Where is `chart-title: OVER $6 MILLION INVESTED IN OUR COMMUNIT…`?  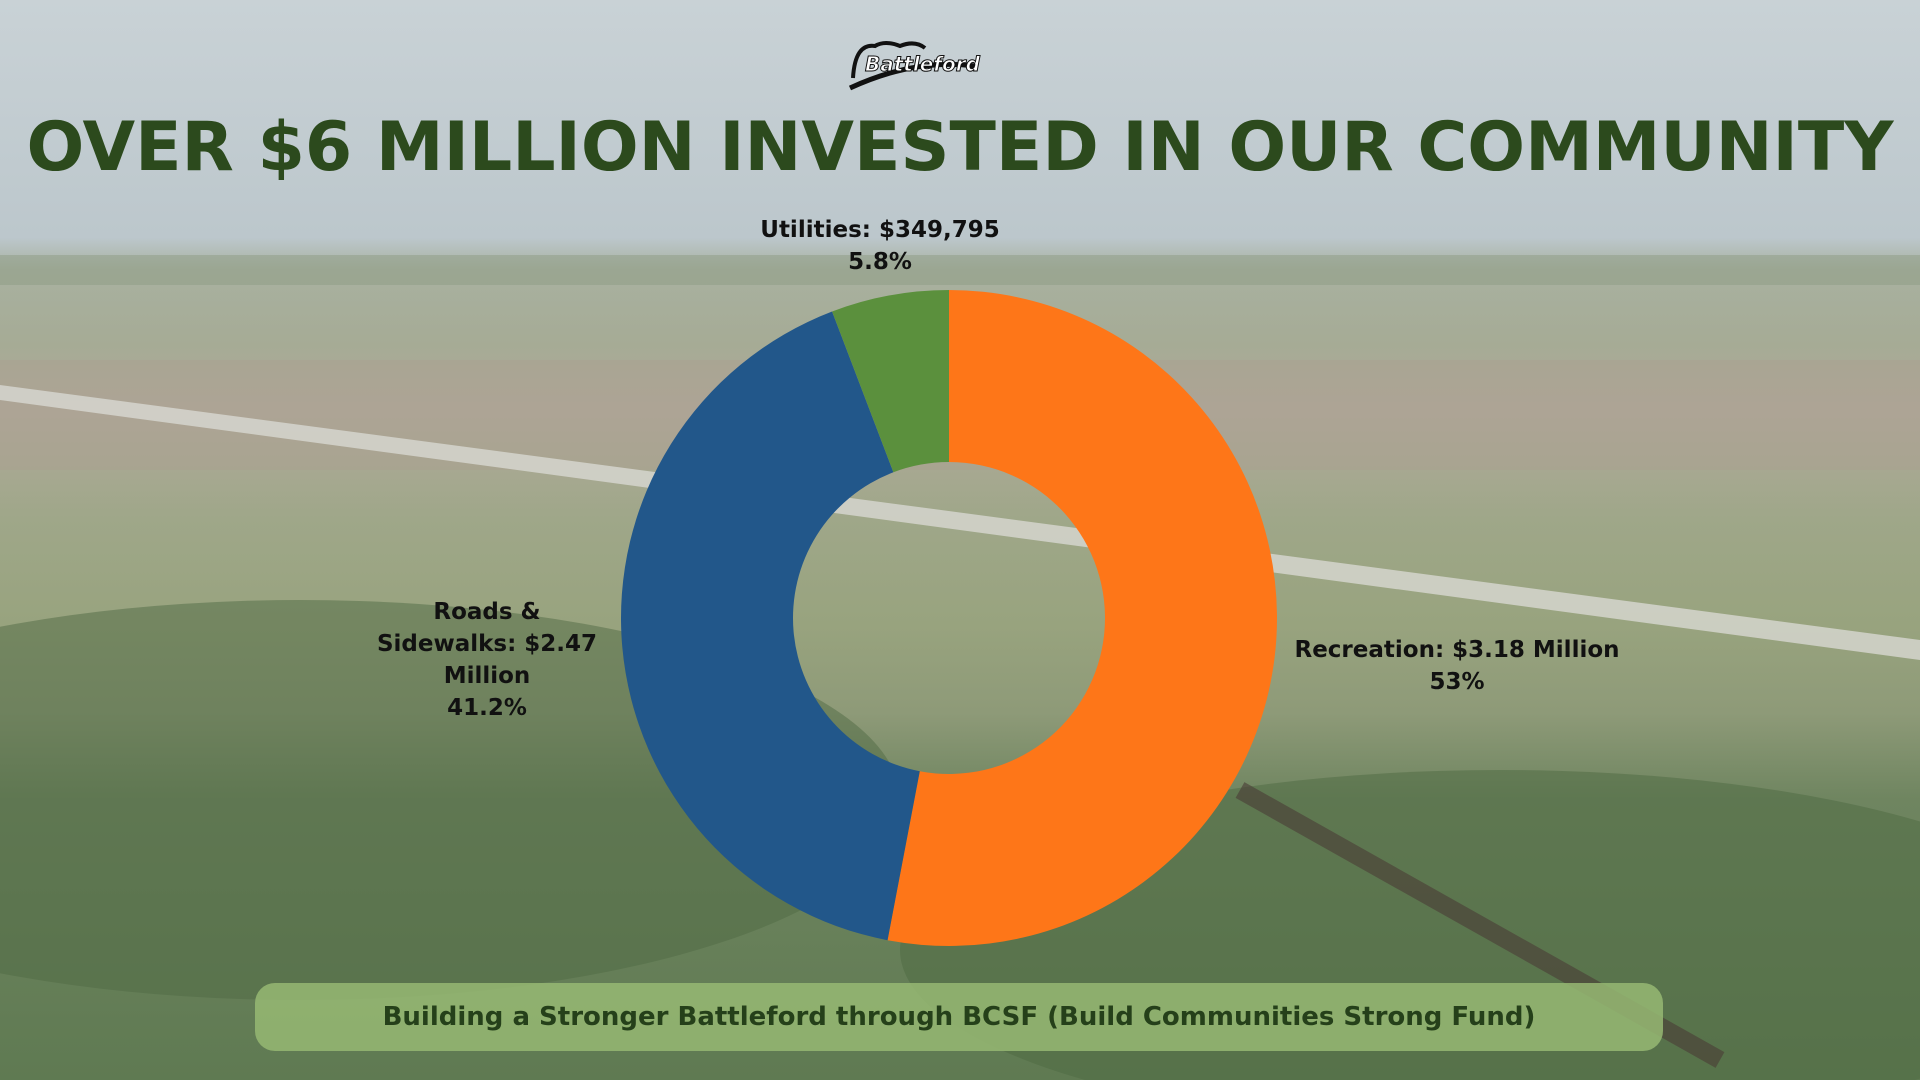 chart-title: OVER $6 MILLION INVESTED IN OUR COMMUNIT… is located at coordinates (960, 147).